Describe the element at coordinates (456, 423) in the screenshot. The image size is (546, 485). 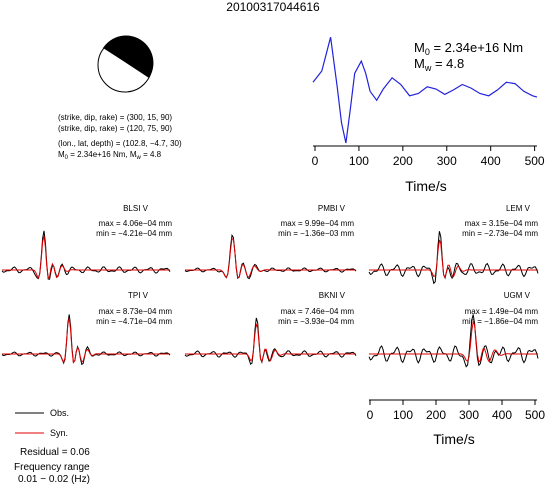
I see `wave-axis: 0 100 200 300 400 500 Time/s` at that location.